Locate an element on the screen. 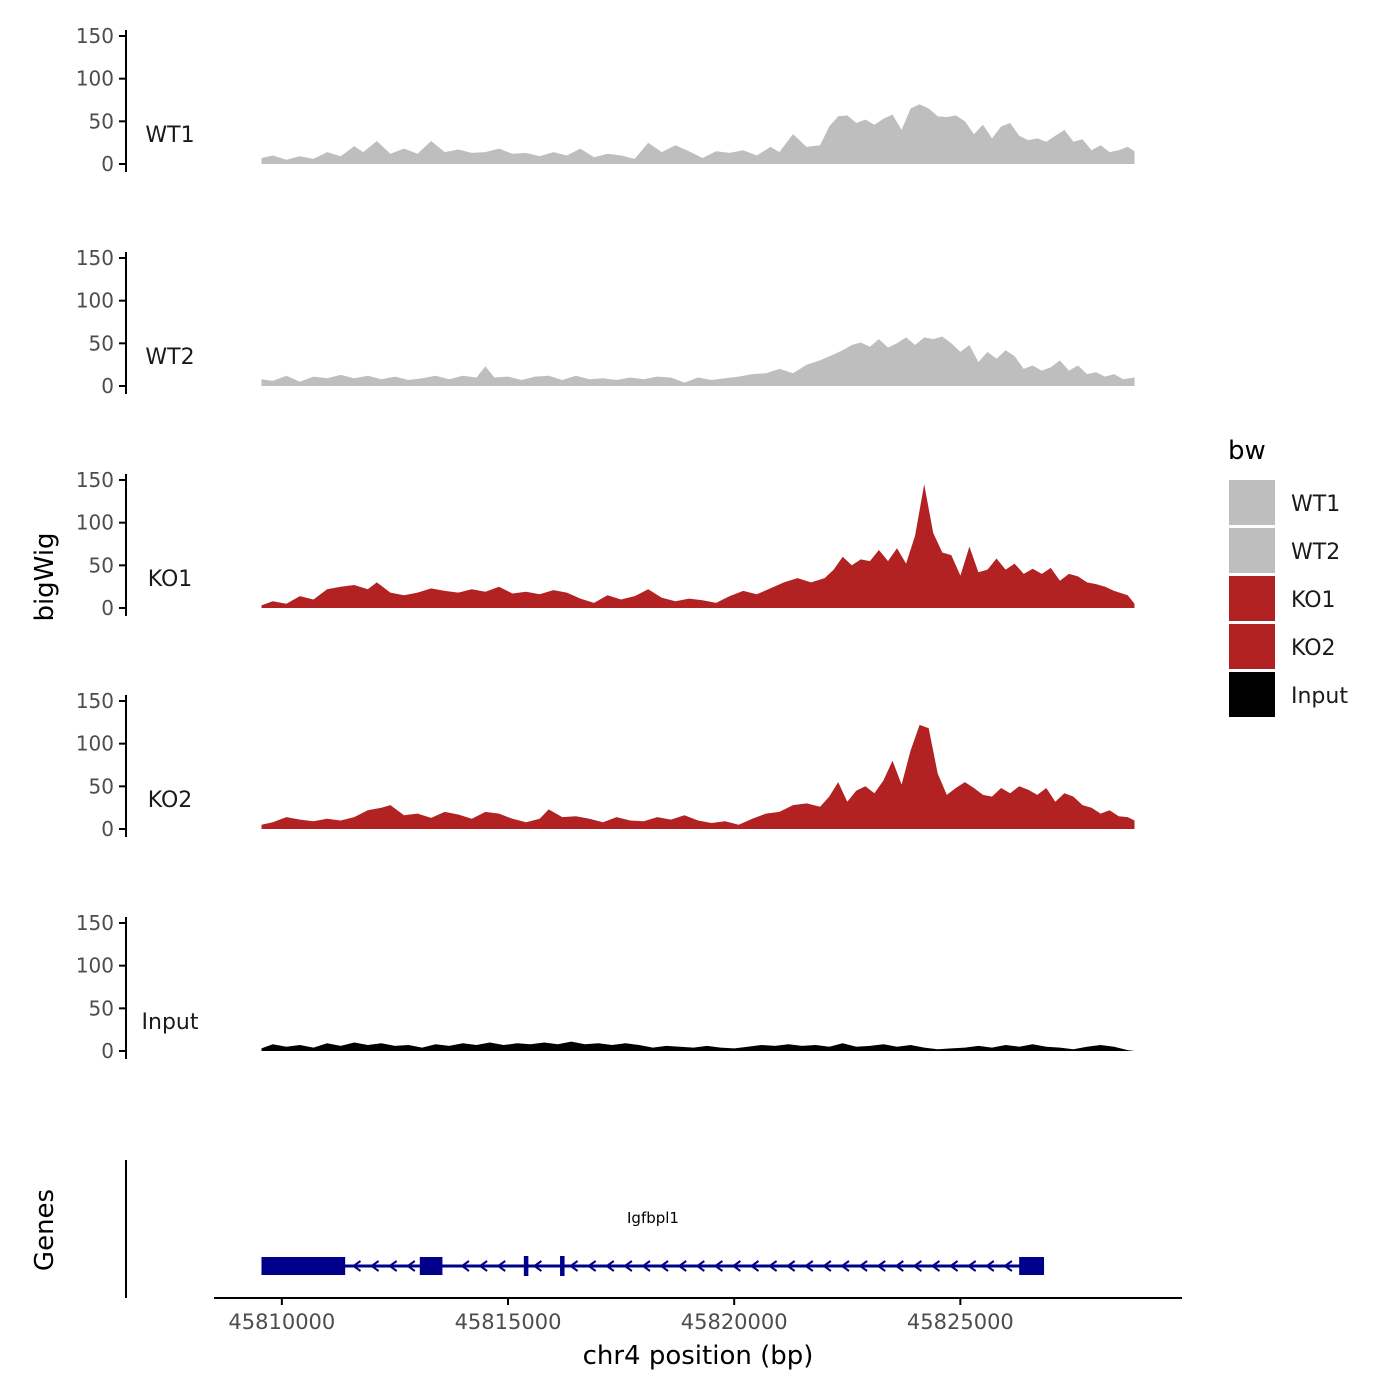 Image resolution: width=1400 pixels, height=1400 pixels. panel-ko2: 0 50 100 150 KO2 is located at coordinates (605, 765).